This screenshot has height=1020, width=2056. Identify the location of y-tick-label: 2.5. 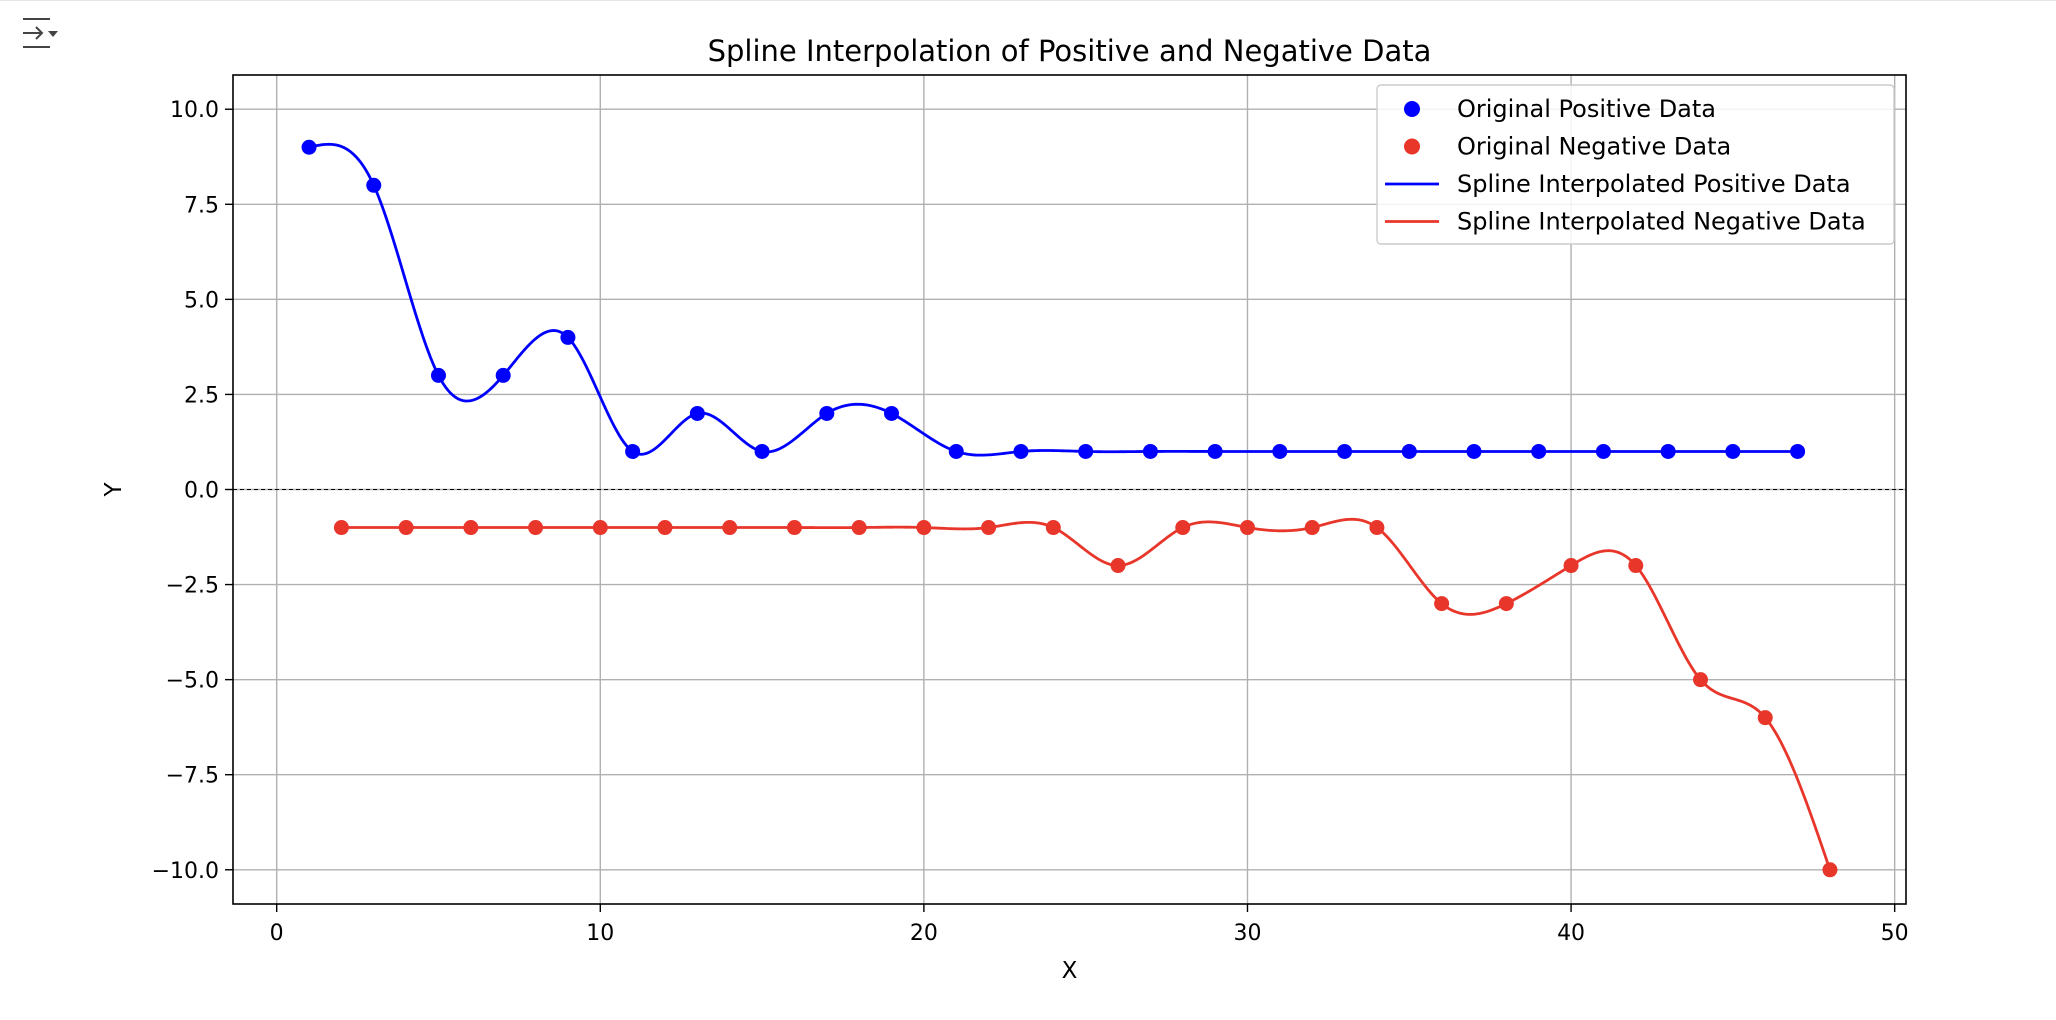
(201, 395).